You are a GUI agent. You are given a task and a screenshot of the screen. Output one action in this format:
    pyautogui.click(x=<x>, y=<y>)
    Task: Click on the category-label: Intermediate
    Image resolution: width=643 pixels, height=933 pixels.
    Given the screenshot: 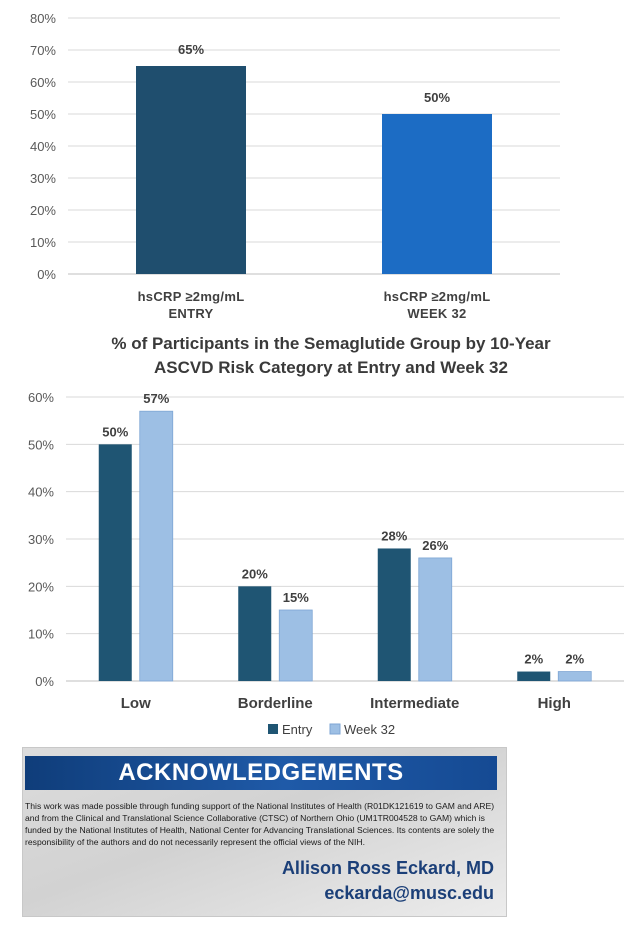 What is the action you would take?
    pyautogui.click(x=414, y=703)
    